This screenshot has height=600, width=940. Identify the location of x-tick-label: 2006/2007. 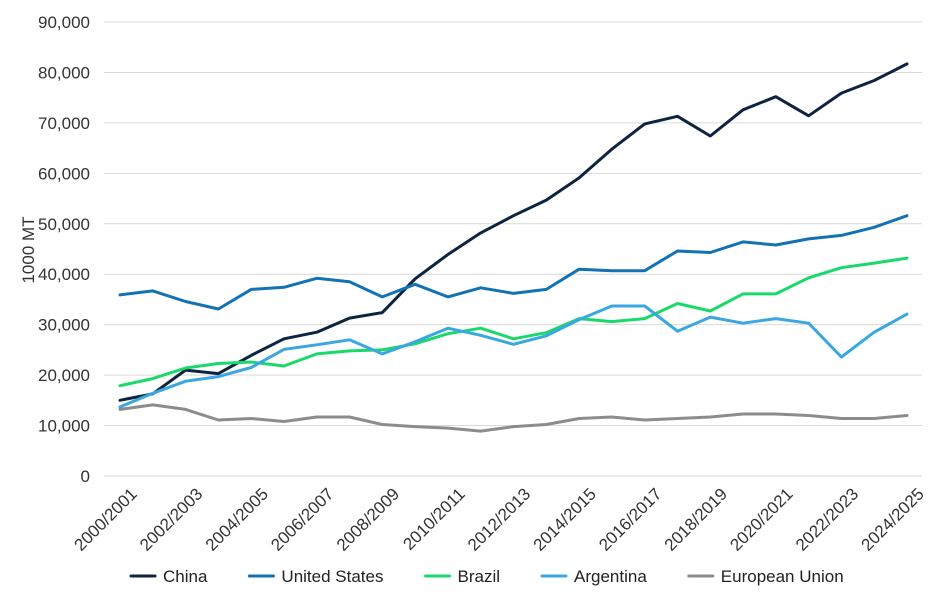
(302, 519).